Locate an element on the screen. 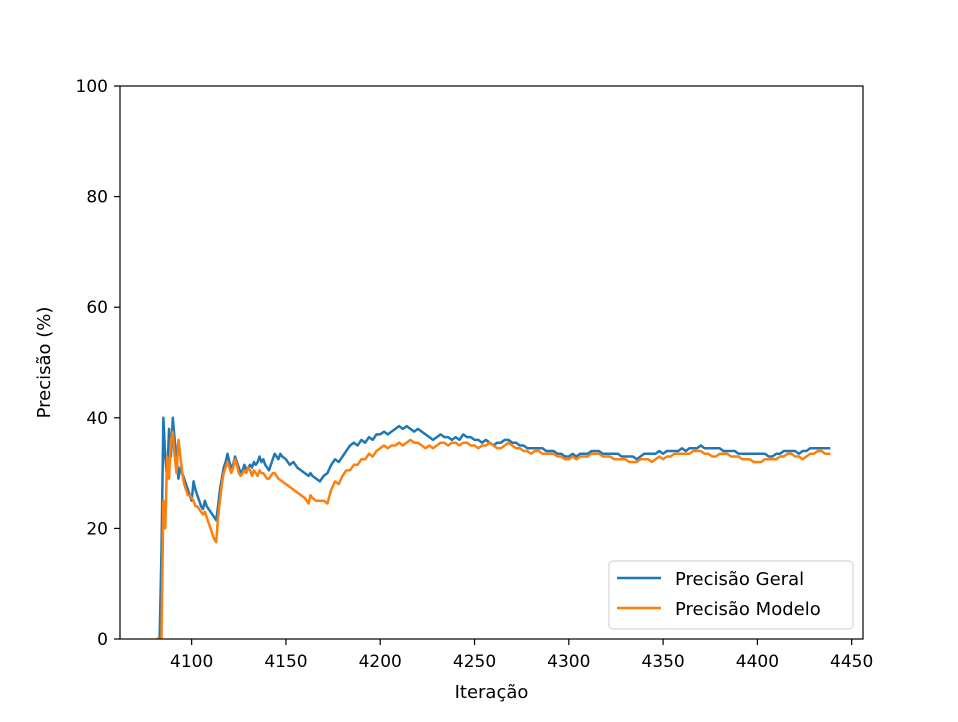 The width and height of the screenshot is (958, 722). legend: Precisão Geral Precisão Modelo is located at coordinates (731, 595).